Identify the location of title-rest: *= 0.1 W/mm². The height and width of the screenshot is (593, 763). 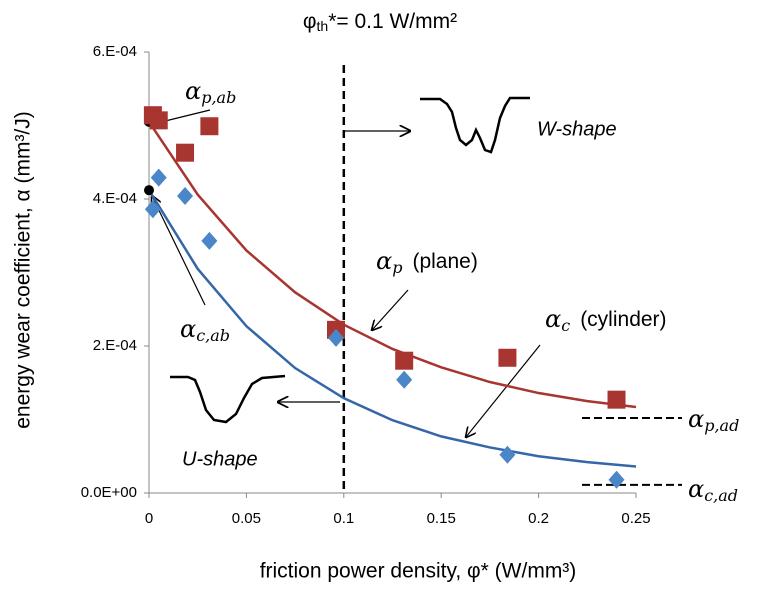
(392, 21).